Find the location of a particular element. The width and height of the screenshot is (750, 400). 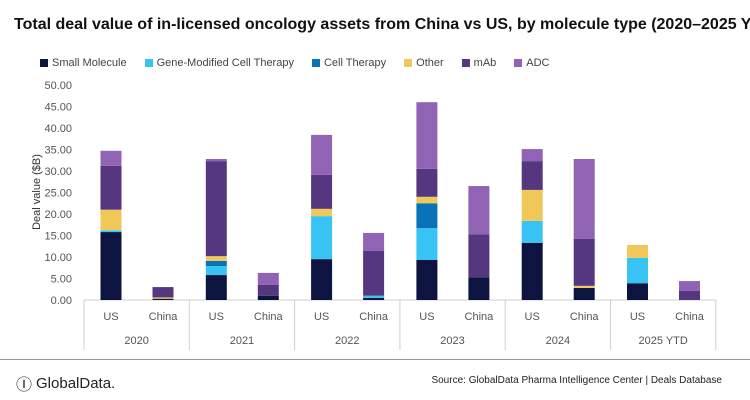

y-tick-label: 35.00 is located at coordinates (58, 151).